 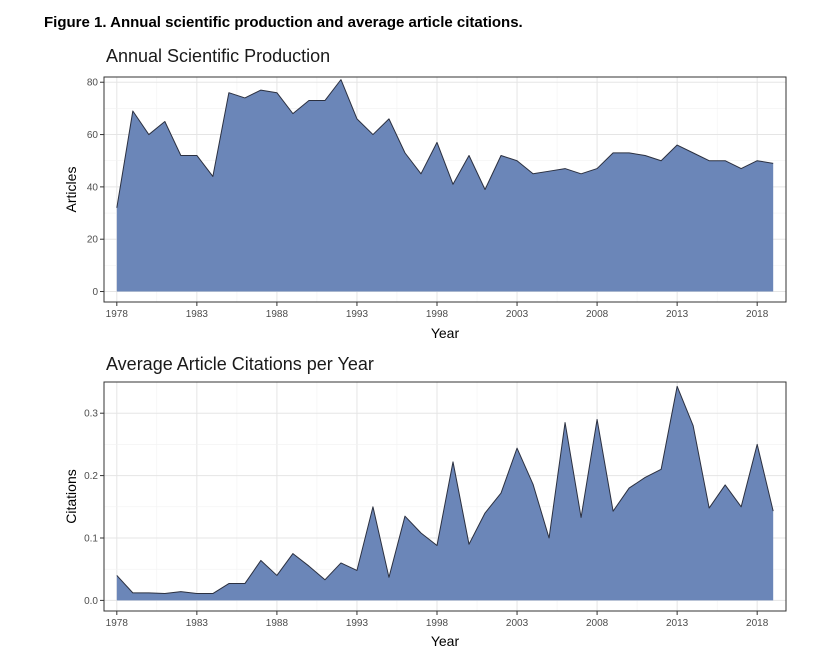 I want to click on y-tick-label: 0.2, so click(x=91, y=476).